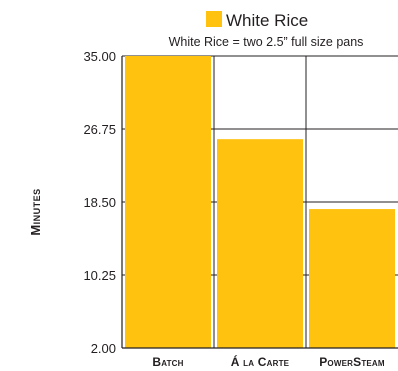  What do you see at coordinates (266, 42) in the screenshot?
I see `chart-subtitle: White Rice = two 2.5” full size pans` at bounding box center [266, 42].